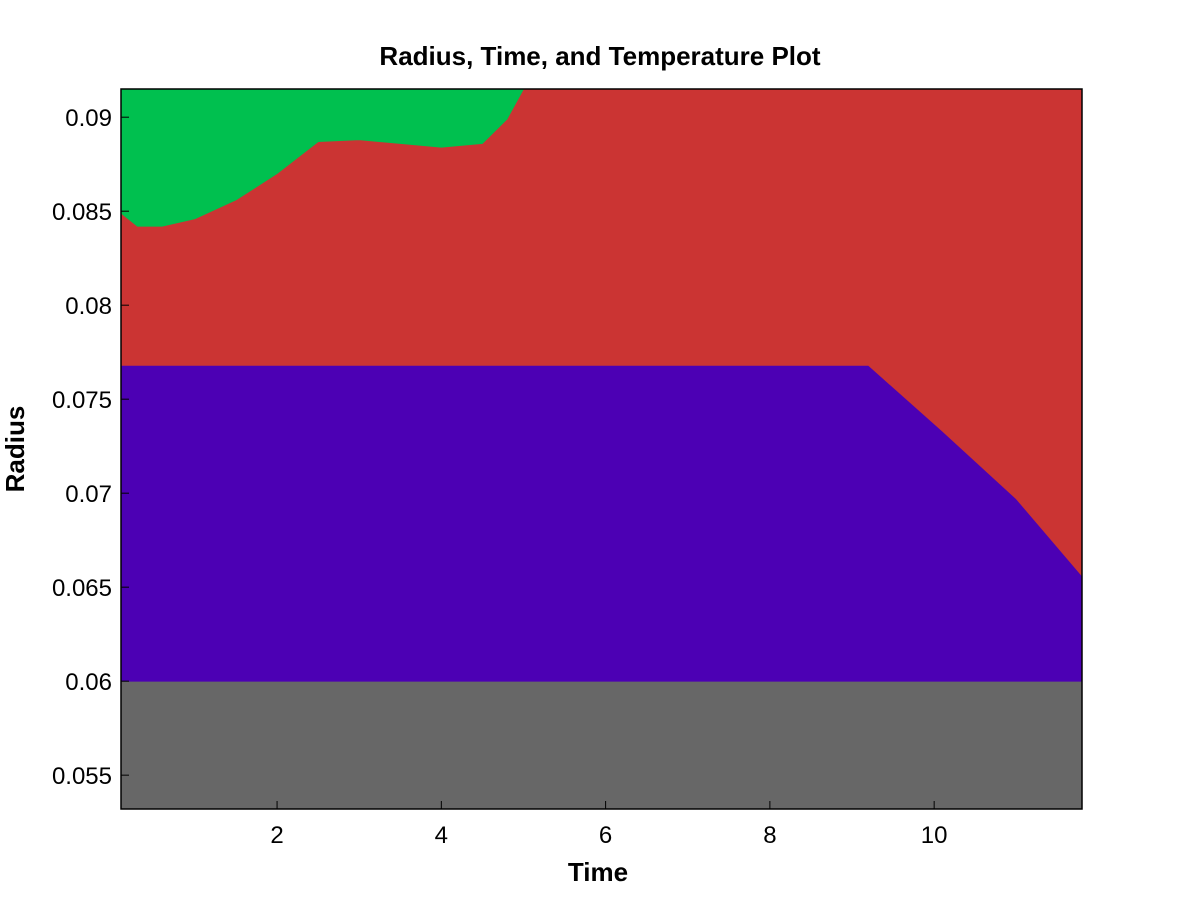 The image size is (1201, 900). I want to click on x-axis-ticks: 2 4 6 8 10, so click(609, 825).